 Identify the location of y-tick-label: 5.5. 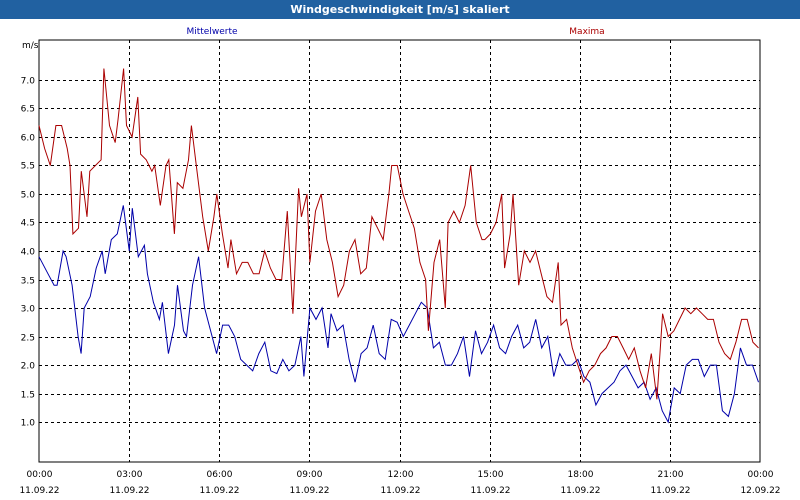
(28, 167).